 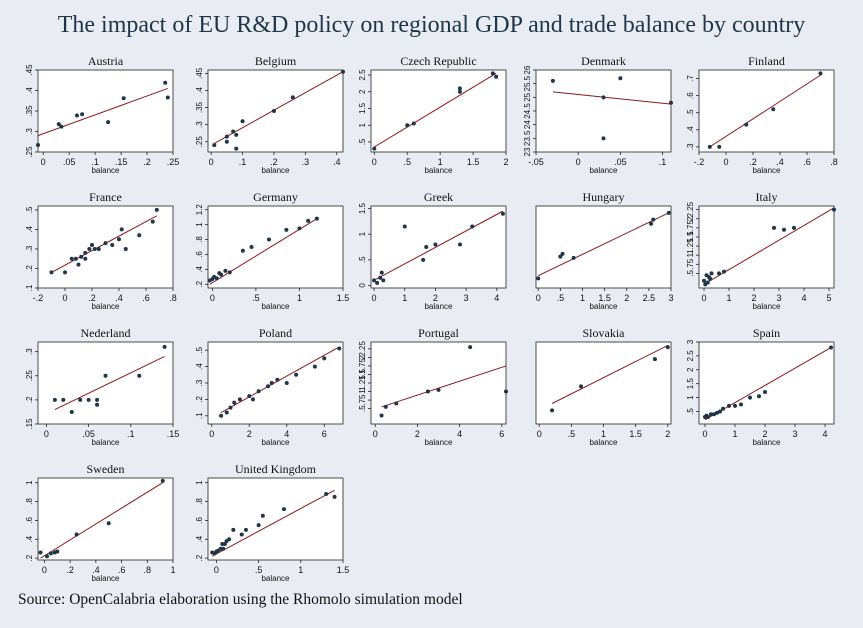 What do you see at coordinates (604, 333) in the screenshot?
I see `panel-title: Slovakia` at bounding box center [604, 333].